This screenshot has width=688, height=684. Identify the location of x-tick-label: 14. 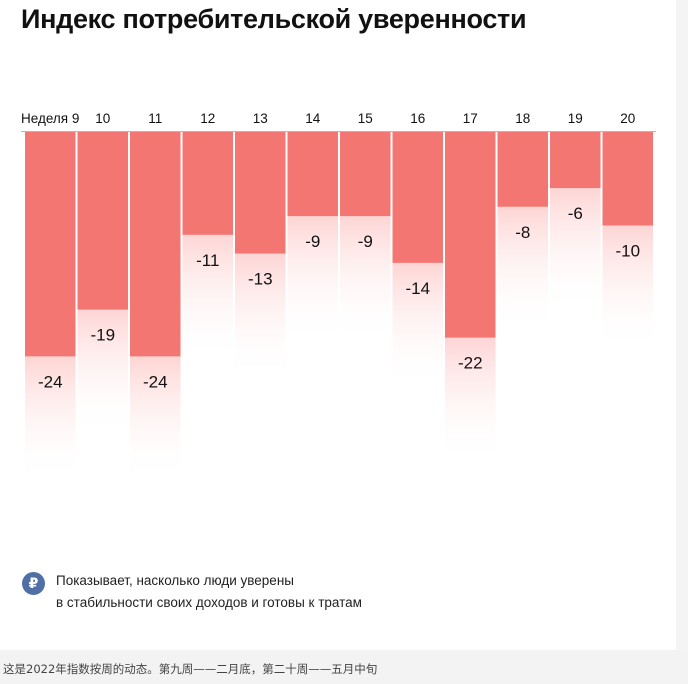
(313, 118).